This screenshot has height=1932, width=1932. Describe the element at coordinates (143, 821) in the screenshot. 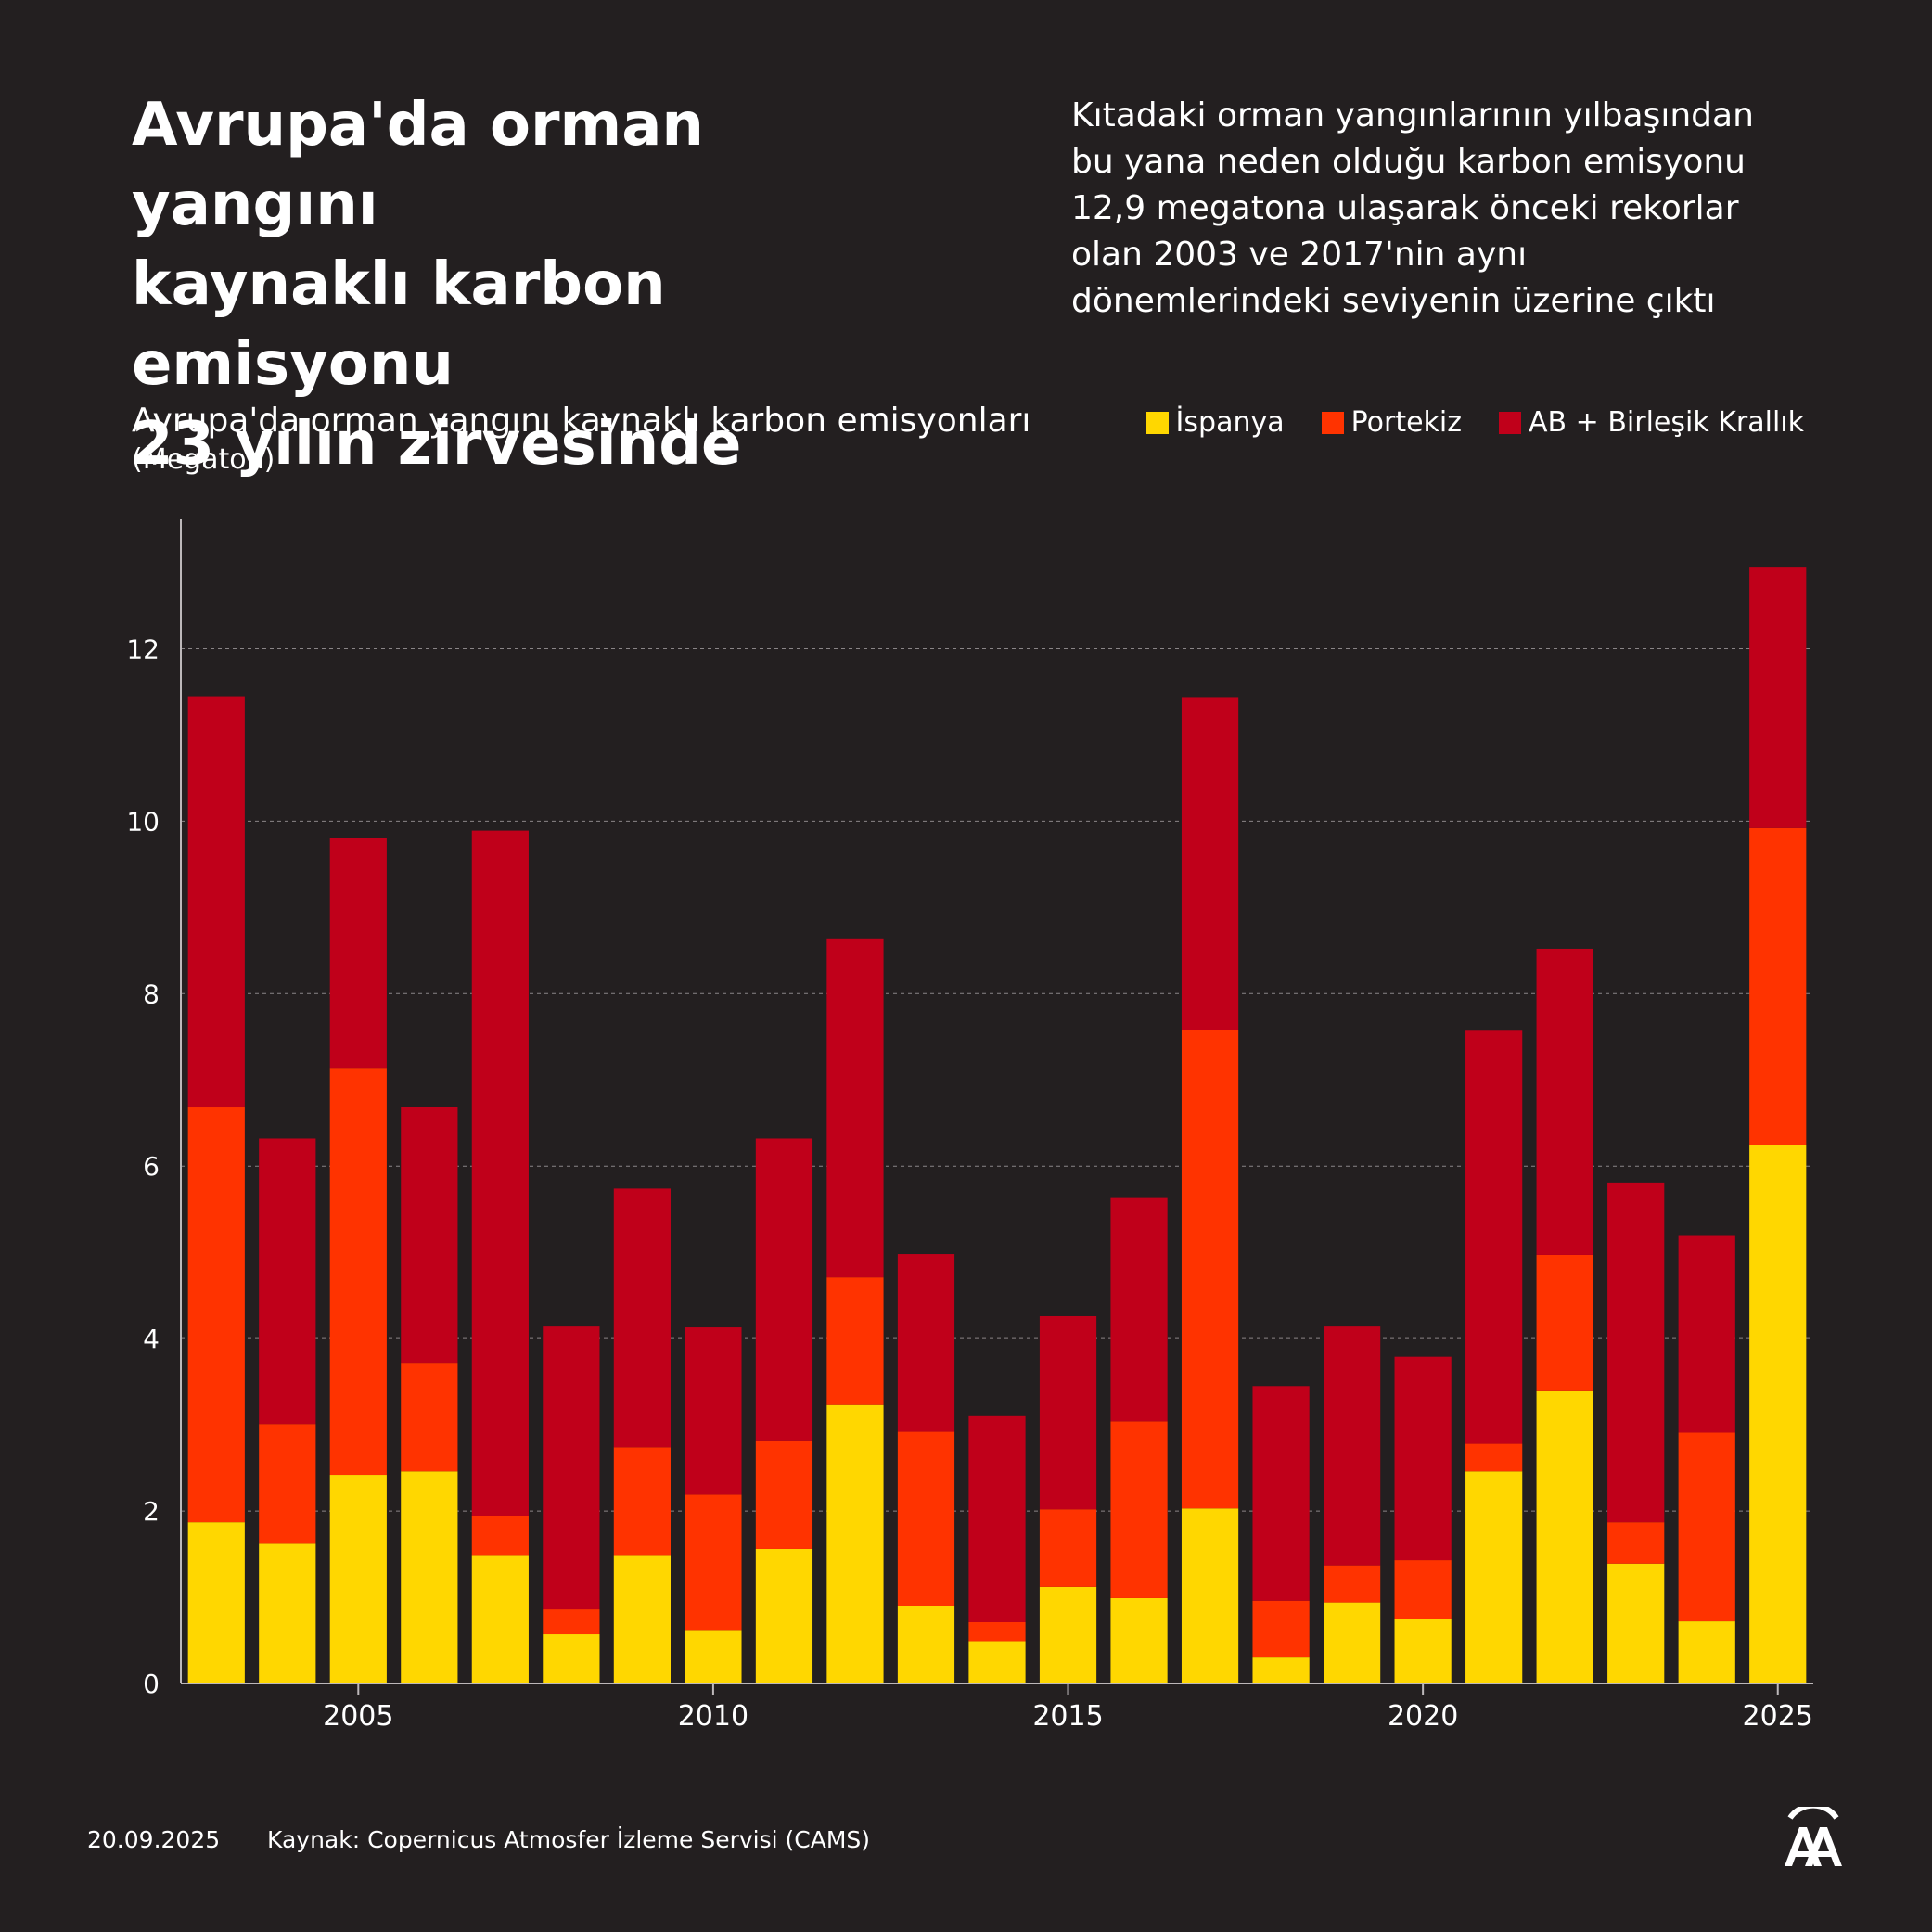

I see `y-tick-label: 10` at that location.